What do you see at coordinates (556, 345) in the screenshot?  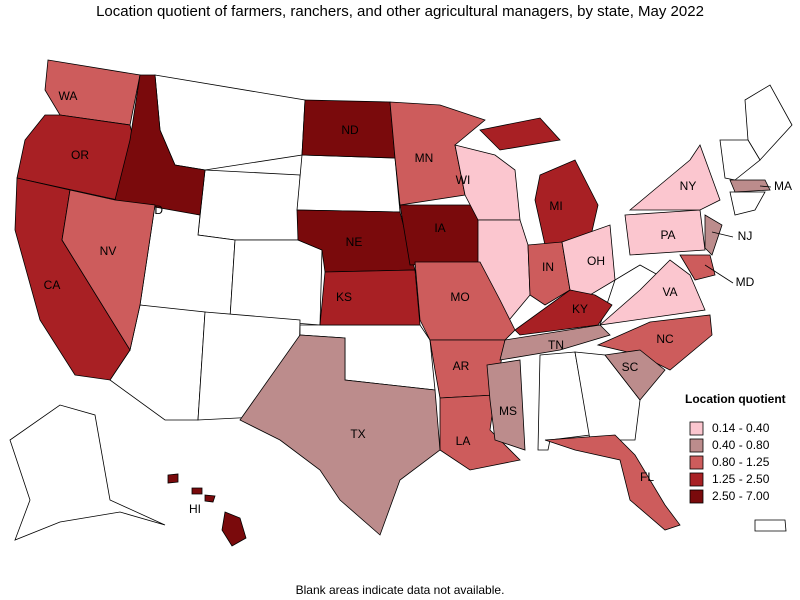 I see `state-label: TN` at bounding box center [556, 345].